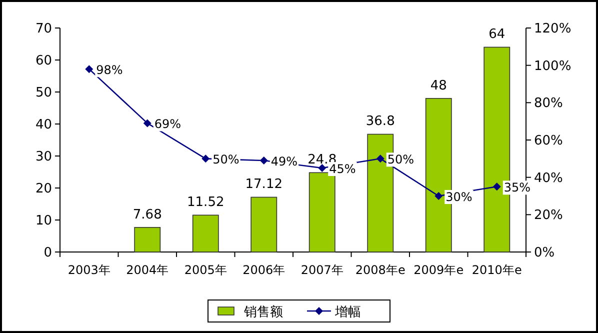 The image size is (598, 333). Describe the element at coordinates (263, 312) in the screenshot. I see `legend-label: 销售额` at that location.